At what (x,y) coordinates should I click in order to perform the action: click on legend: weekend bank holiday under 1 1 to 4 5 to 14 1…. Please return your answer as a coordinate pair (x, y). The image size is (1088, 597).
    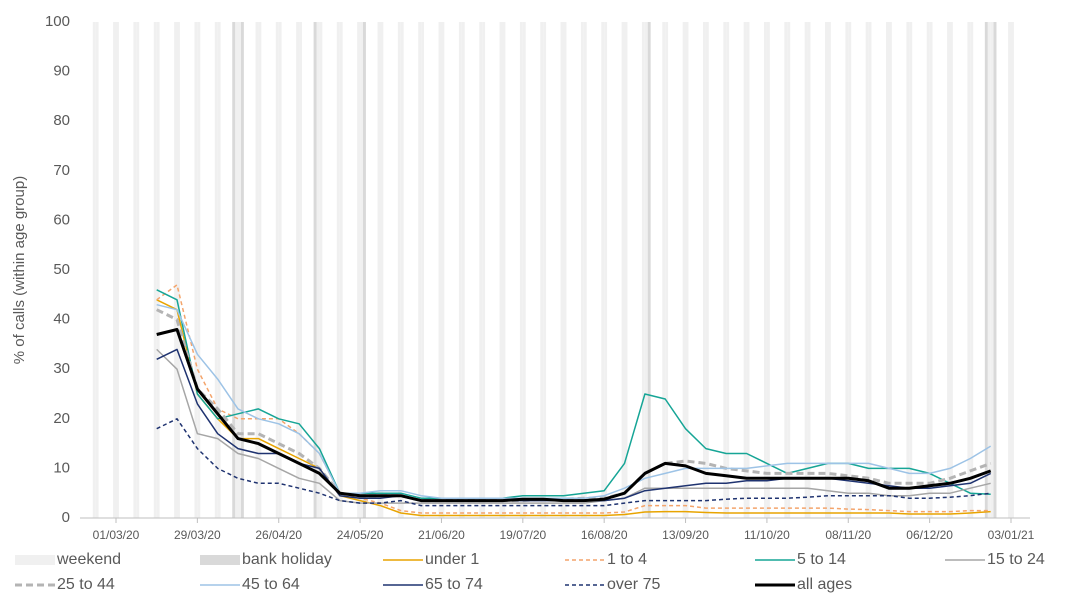
    Looking at the image, I should click on (530, 572).